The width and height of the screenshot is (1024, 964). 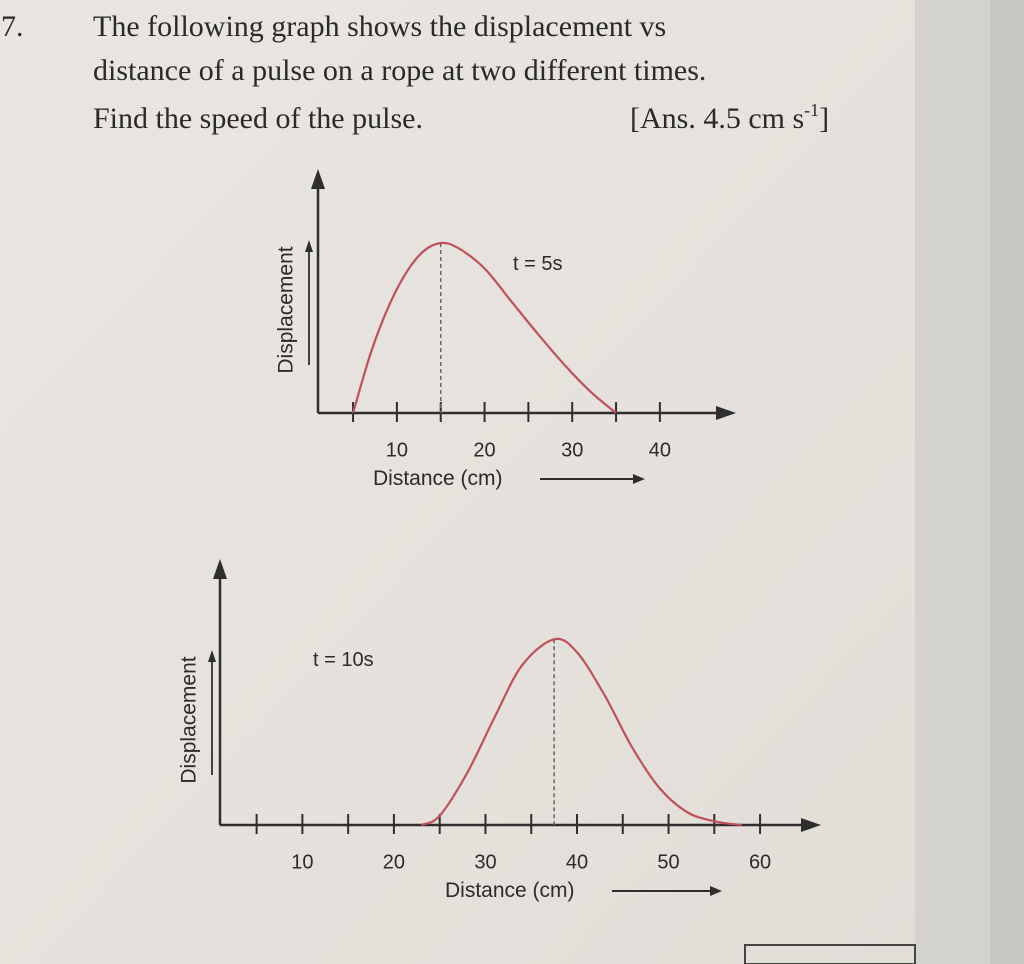 What do you see at coordinates (830, 954) in the screenshot?
I see `box-edge` at bounding box center [830, 954].